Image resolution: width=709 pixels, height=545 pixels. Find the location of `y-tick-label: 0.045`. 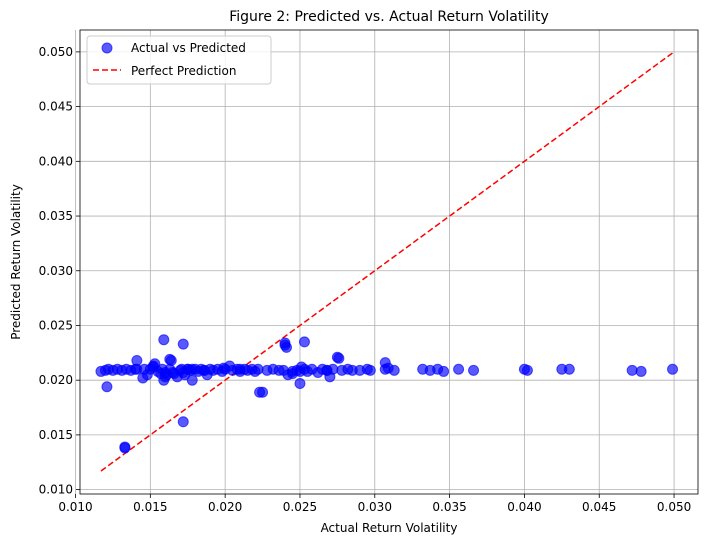

y-tick-label: 0.045 is located at coordinates (56, 107).